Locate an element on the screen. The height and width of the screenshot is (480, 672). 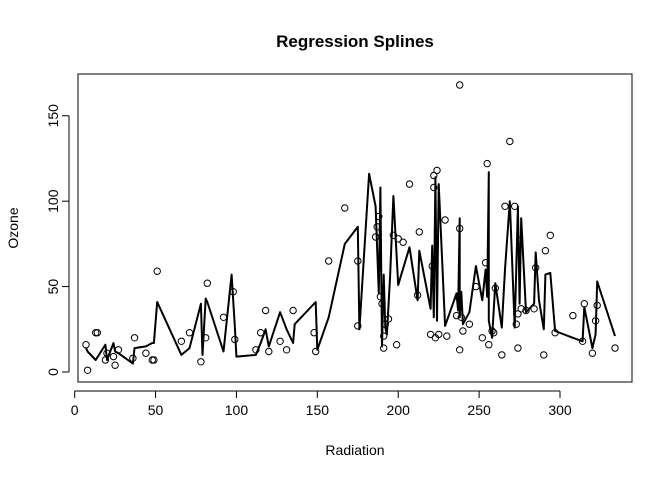
y-tick-label: 100 is located at coordinates (53, 201).